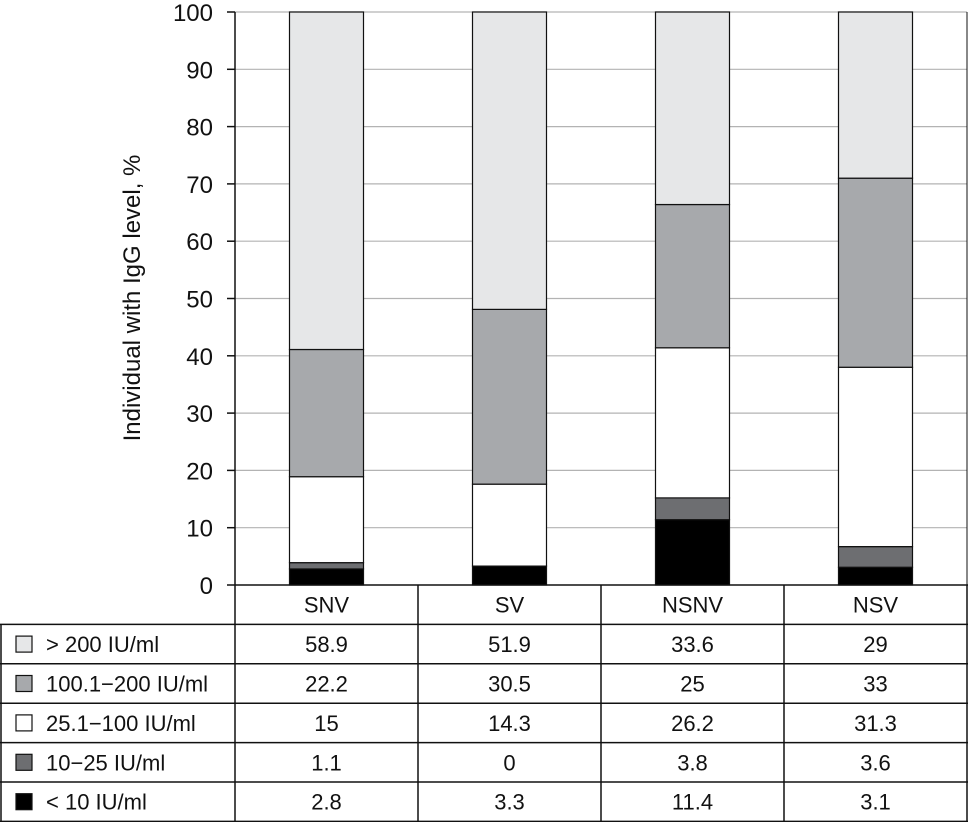 This screenshot has width=968, height=822. Describe the element at coordinates (326, 413) in the screenshot. I see `bar-snv-100-1-200-iu-ml` at that location.